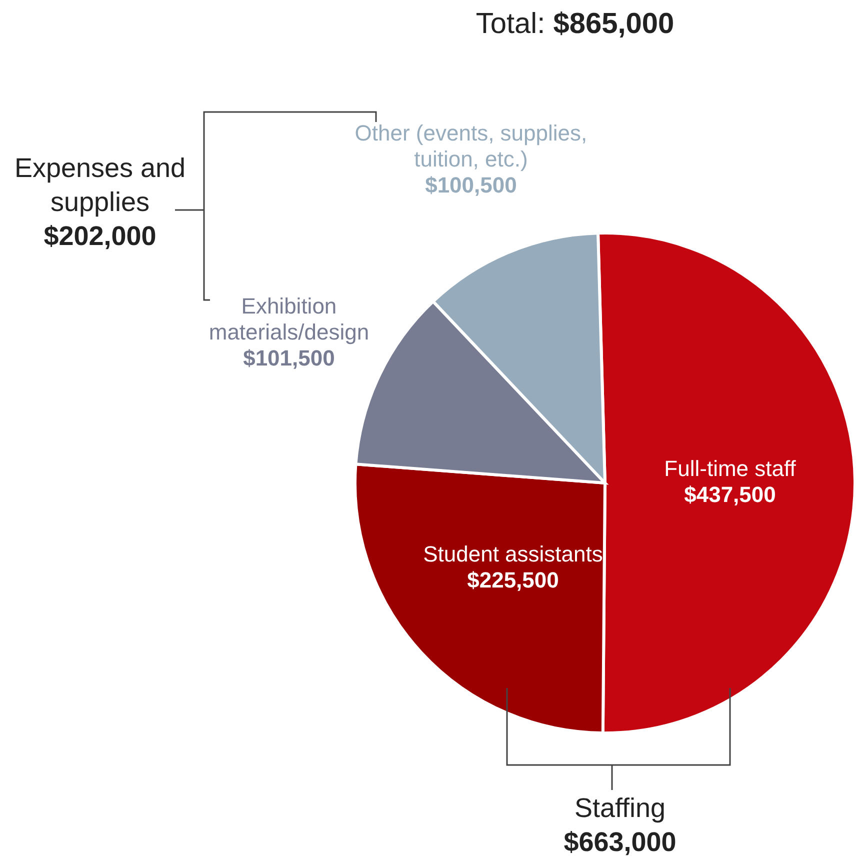 This screenshot has width=857, height=859. Describe the element at coordinates (100, 202) in the screenshot. I see `text: Expenses and supplies $202,000` at that location.